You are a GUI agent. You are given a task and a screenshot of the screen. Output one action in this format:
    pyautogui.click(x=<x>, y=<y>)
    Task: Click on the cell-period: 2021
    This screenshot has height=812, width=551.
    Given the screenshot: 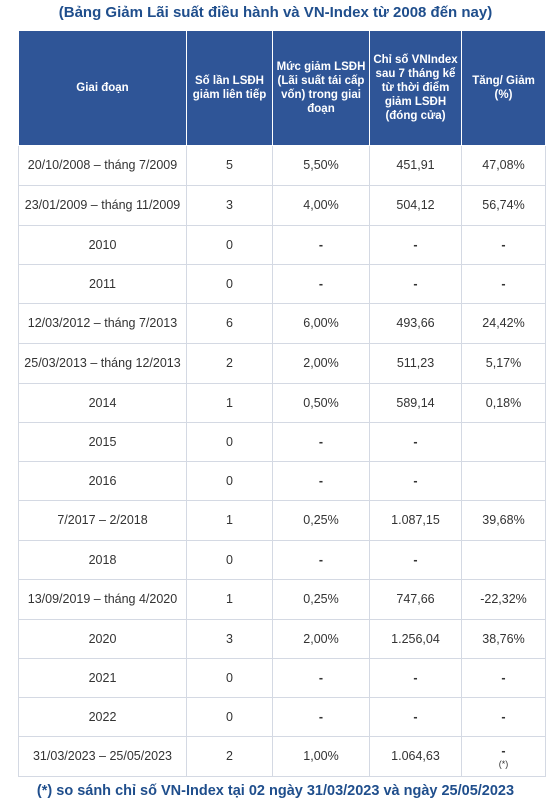 What is the action you would take?
    pyautogui.click(x=102, y=678)
    